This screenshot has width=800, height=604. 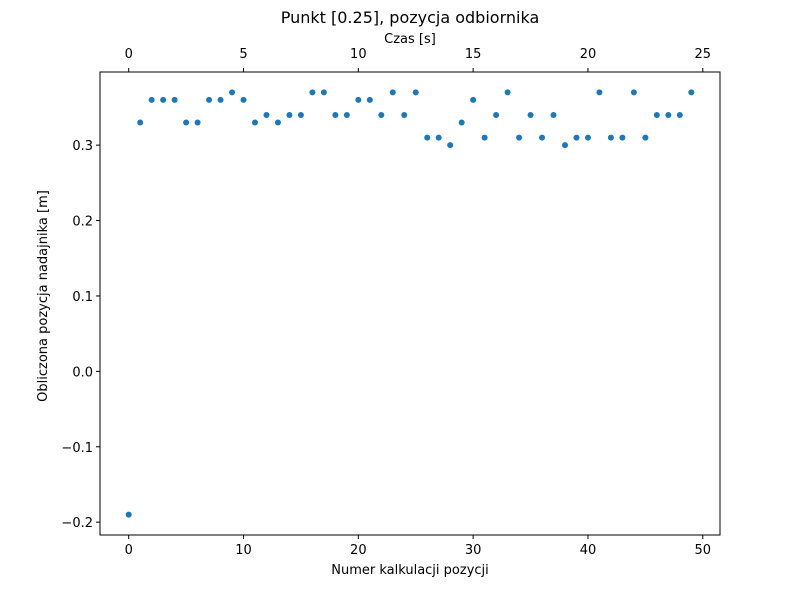 What do you see at coordinates (82, 297) in the screenshot?
I see `y-tick-label: 0.1` at bounding box center [82, 297].